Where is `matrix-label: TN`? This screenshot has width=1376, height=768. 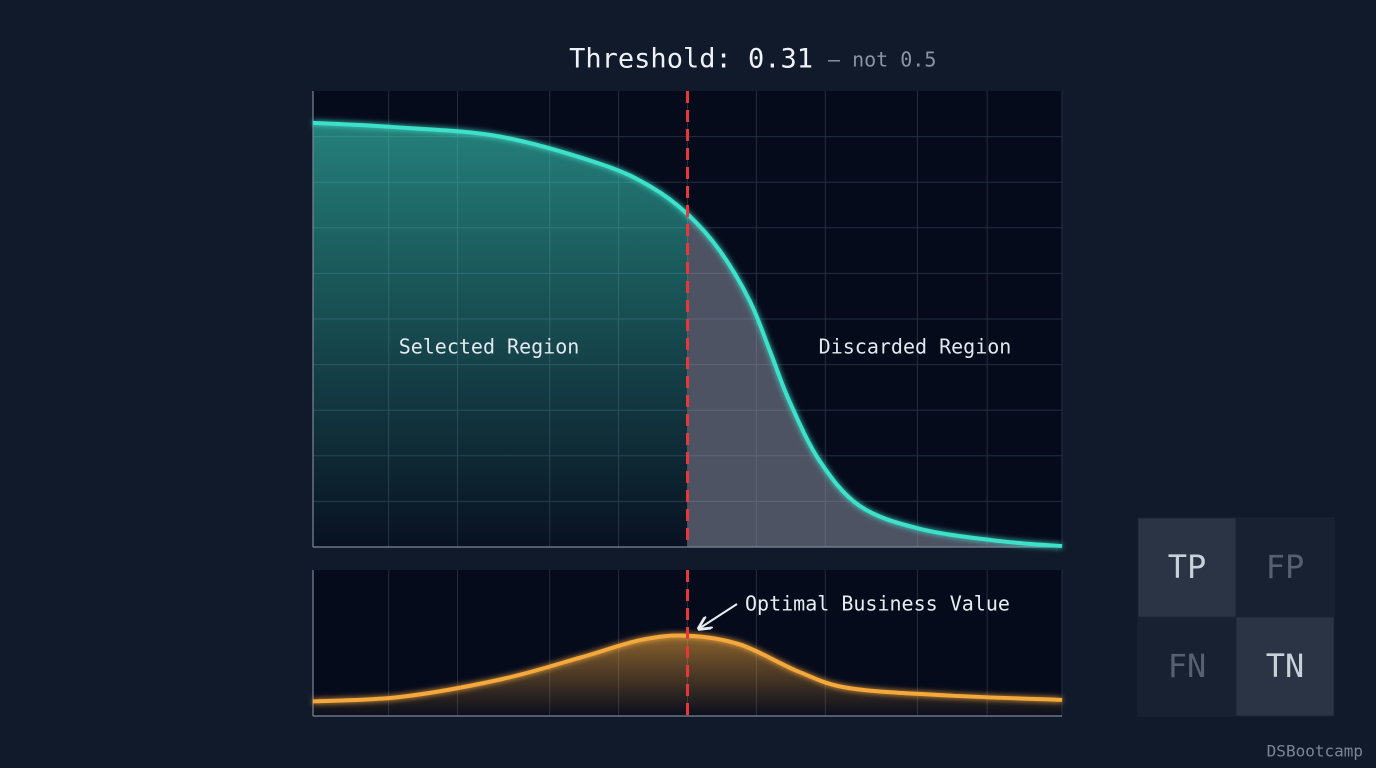 matrix-label: TN is located at coordinates (1285, 666).